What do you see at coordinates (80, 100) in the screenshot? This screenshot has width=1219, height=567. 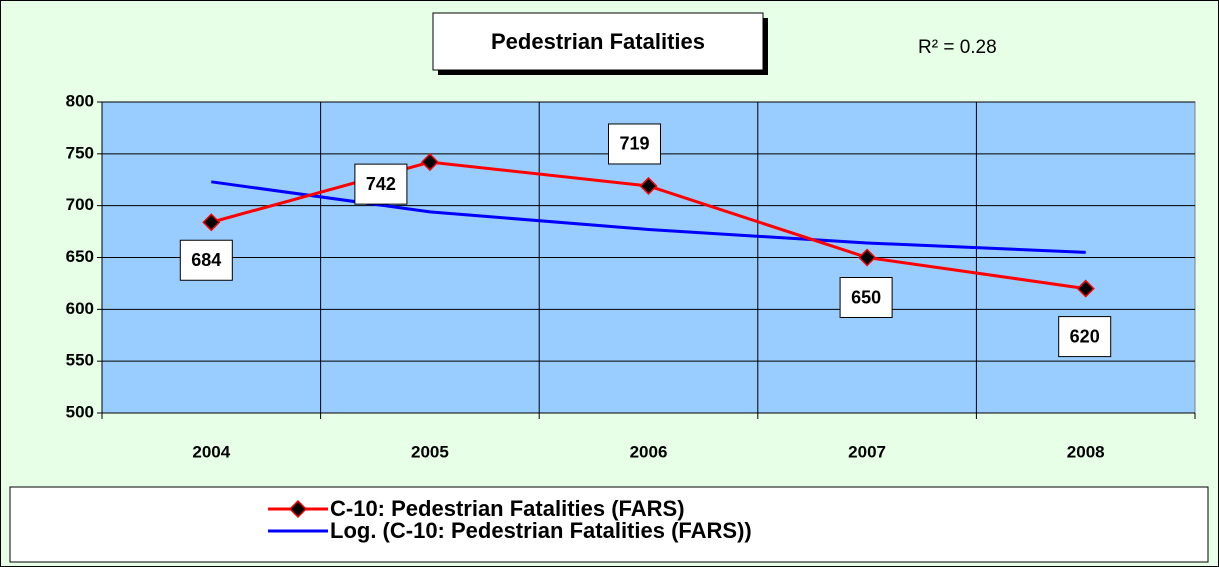 I see `y-tick-label: 800` at bounding box center [80, 100].